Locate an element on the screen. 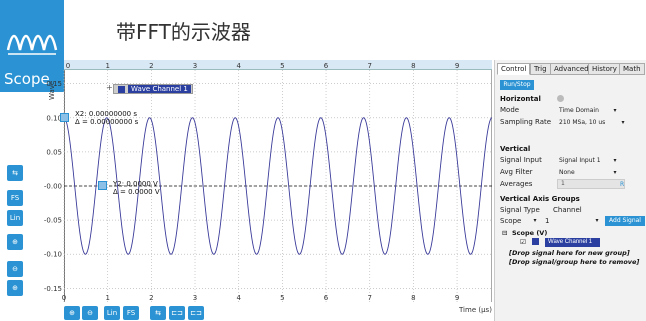 The height and width of the screenshot is (321, 646). y-cursor-handle is located at coordinates (102, 185).